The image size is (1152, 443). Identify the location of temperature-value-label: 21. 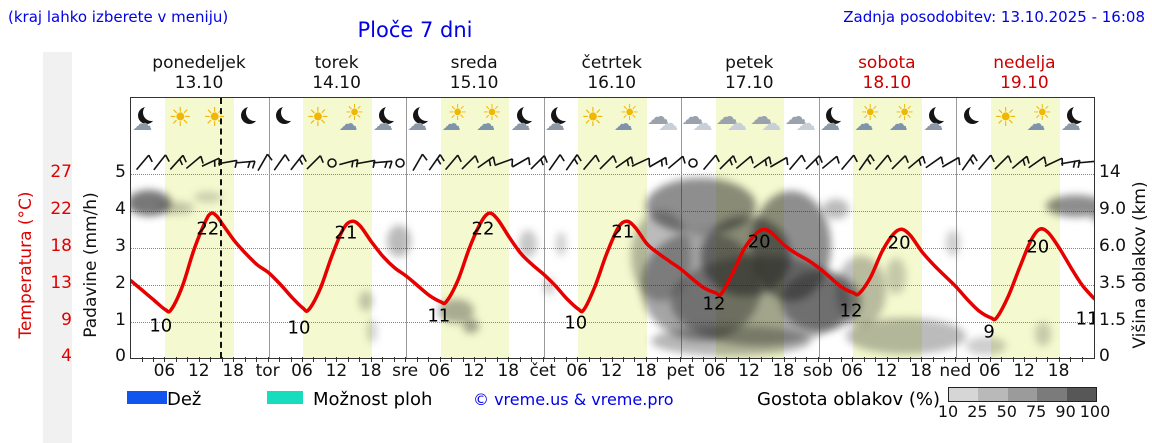
(623, 232).